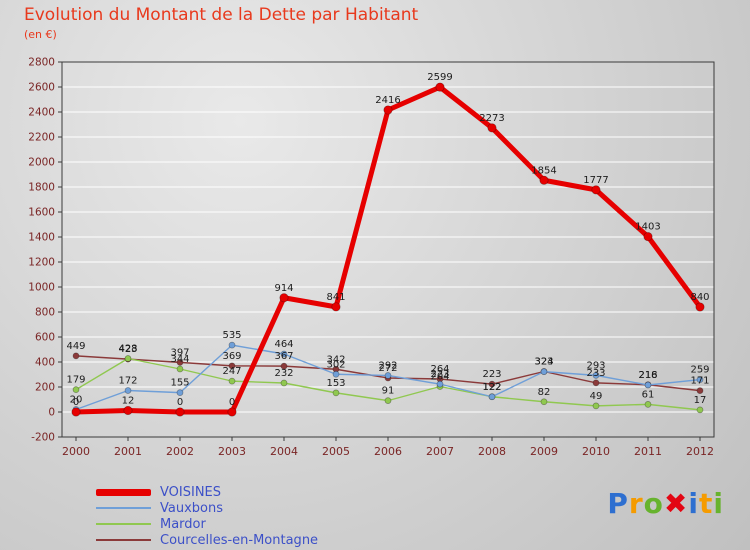 The image size is (750, 550). I want to click on point-label: 423, so click(127, 349).